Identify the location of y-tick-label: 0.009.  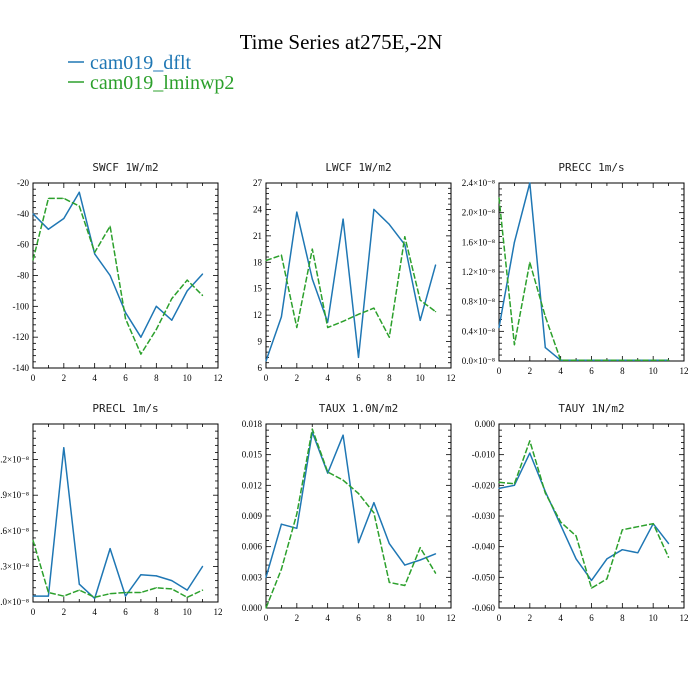
(252, 516).